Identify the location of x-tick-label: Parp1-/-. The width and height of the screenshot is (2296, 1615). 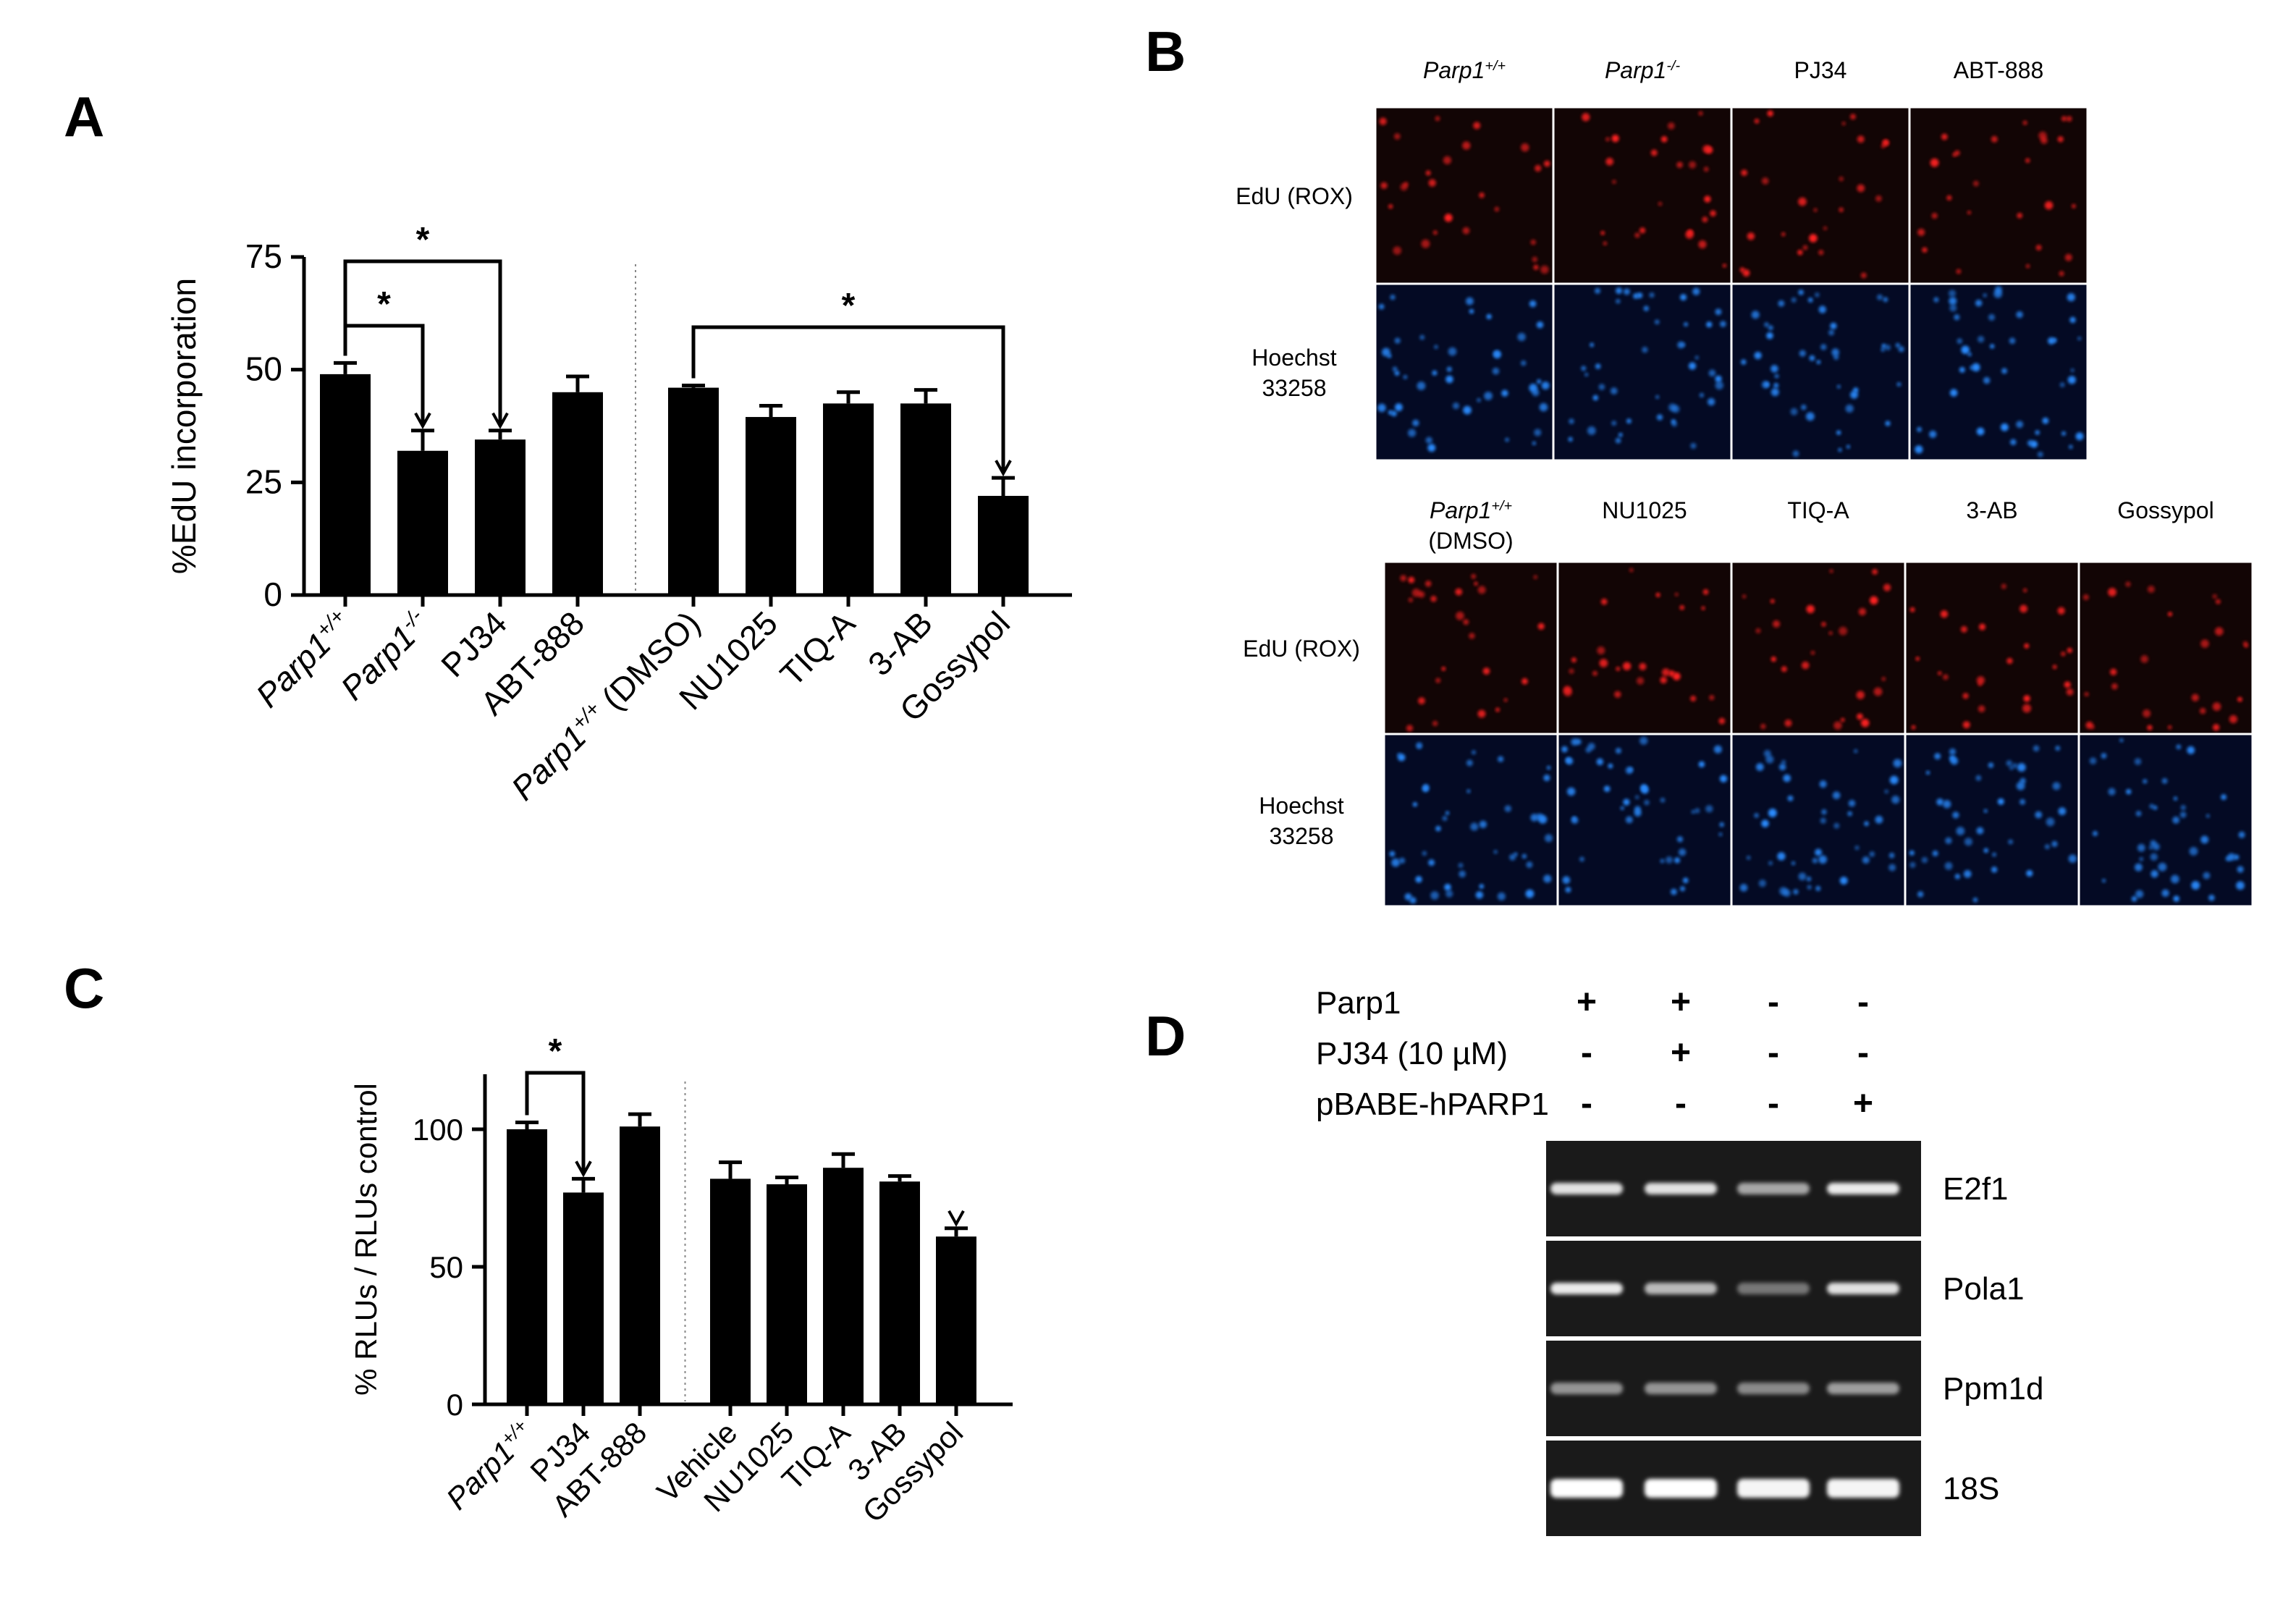
(384, 655).